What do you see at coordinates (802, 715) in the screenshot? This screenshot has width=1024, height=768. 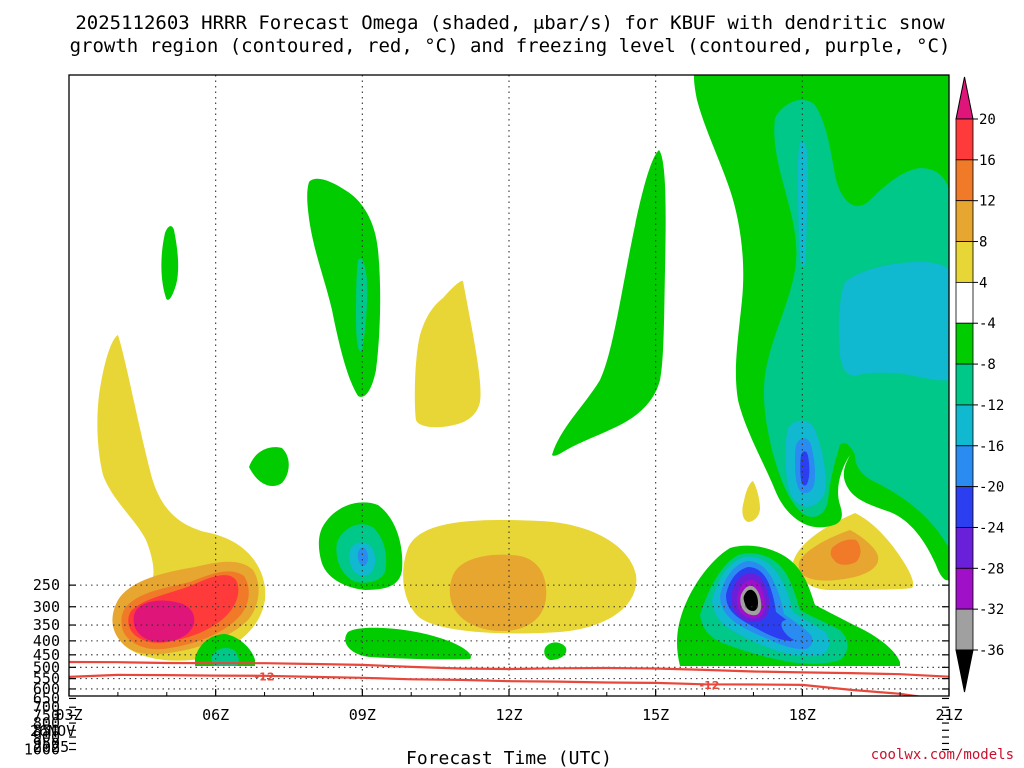 I see `x-tick-label-18Z: 18Z` at bounding box center [802, 715].